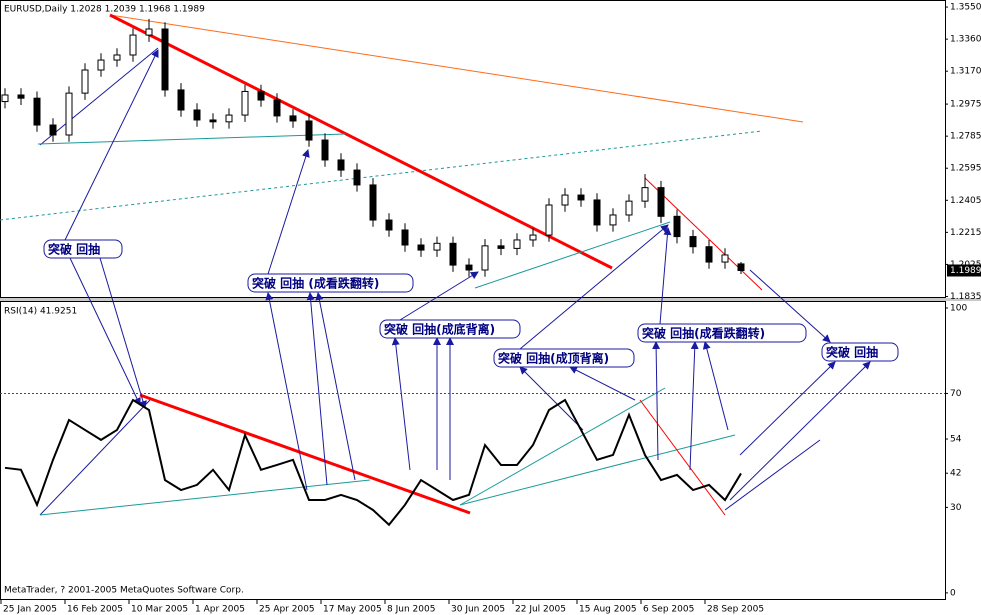  I want to click on annotation: 突破 回抽(成顶背离), so click(553, 358).